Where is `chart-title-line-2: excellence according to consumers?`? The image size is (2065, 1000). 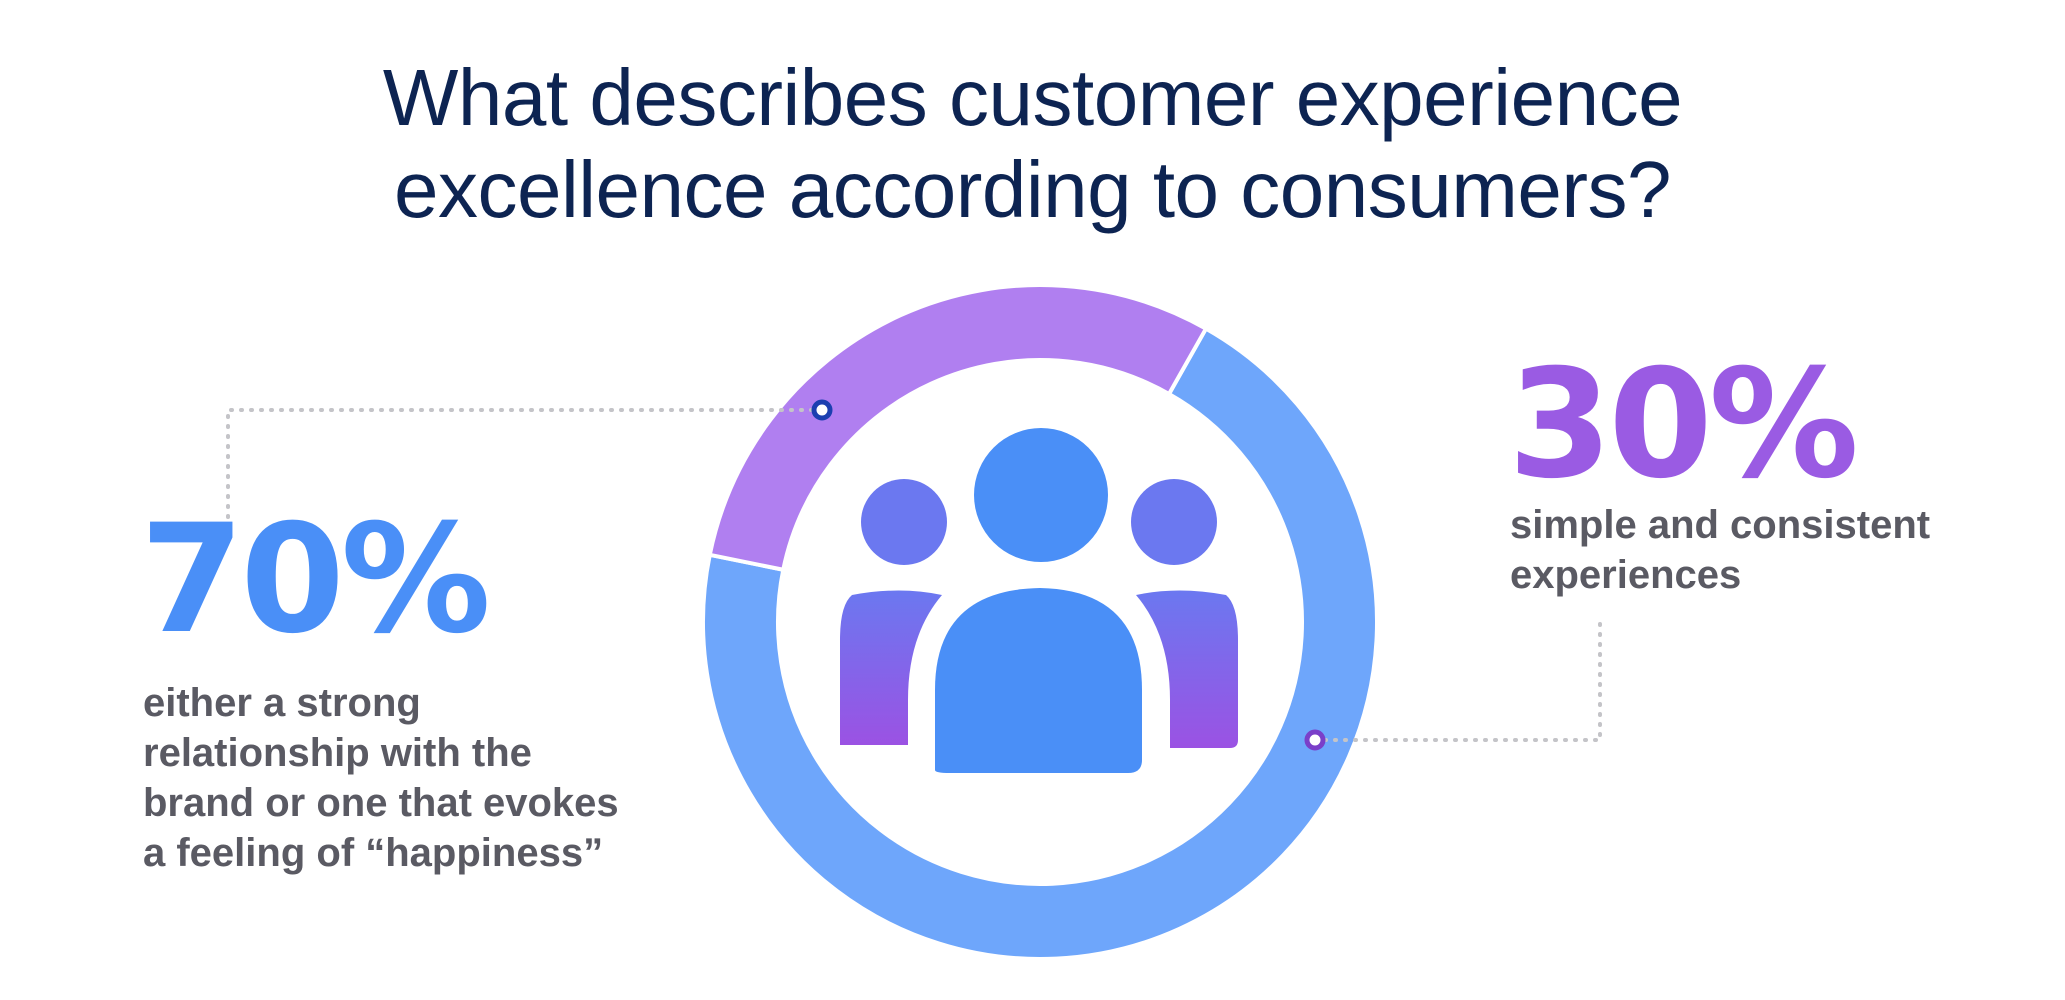 chart-title-line-2: excellence according to consumers? is located at coordinates (1032, 189).